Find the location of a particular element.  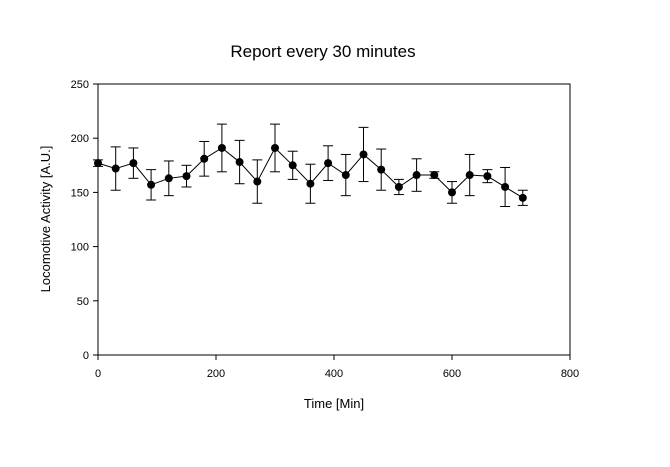

x-tick-label: 400 is located at coordinates (334, 374).